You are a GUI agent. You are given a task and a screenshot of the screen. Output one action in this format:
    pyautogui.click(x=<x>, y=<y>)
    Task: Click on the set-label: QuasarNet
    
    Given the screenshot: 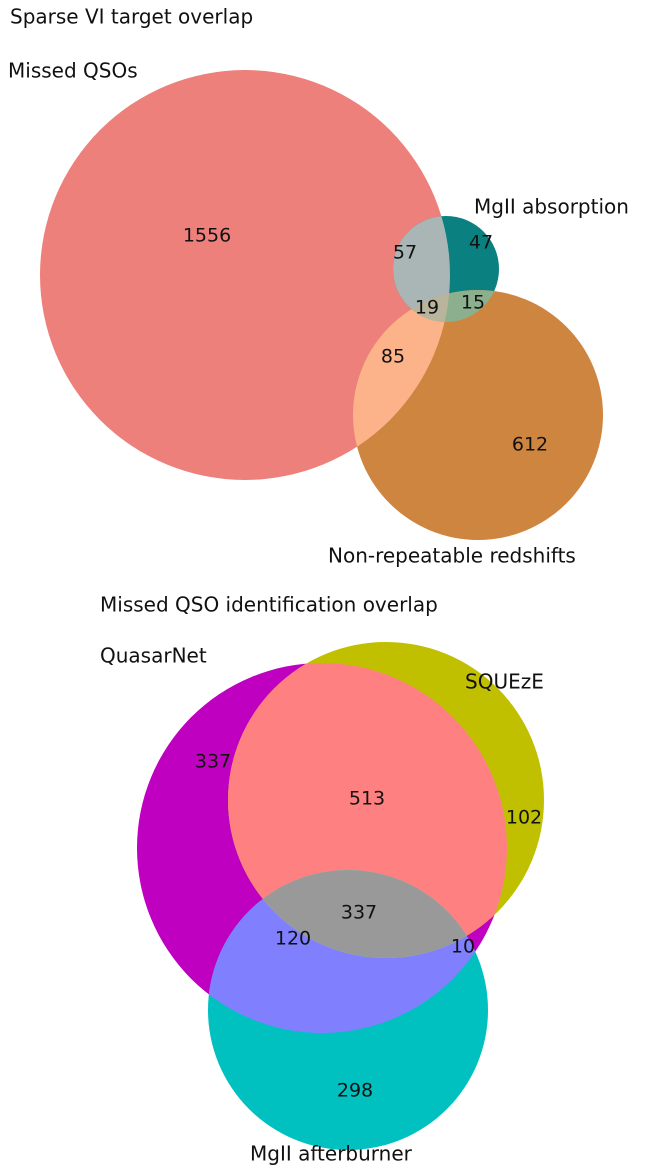 What is the action you would take?
    pyautogui.click(x=153, y=656)
    